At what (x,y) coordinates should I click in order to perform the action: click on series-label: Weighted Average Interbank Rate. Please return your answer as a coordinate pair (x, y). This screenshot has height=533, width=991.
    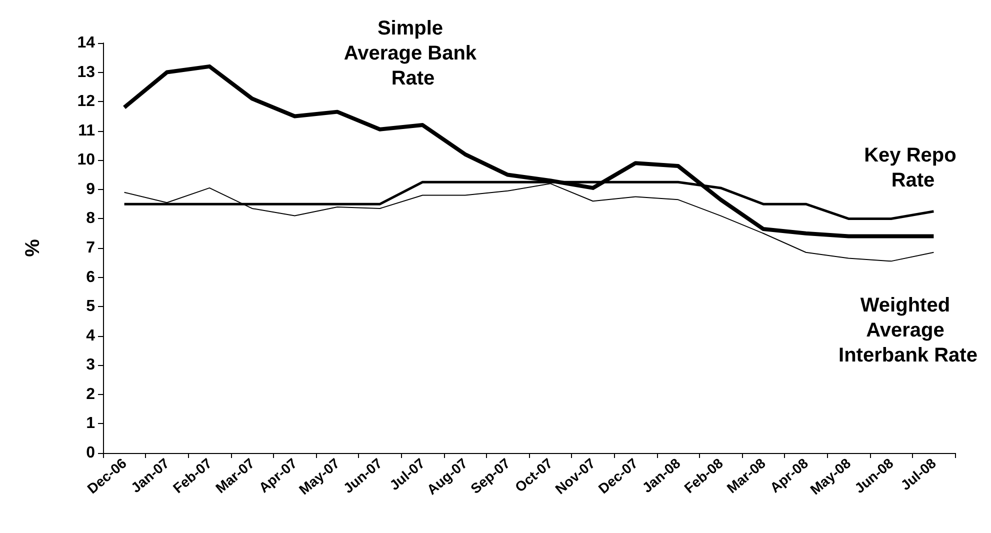
    Looking at the image, I should click on (908, 330).